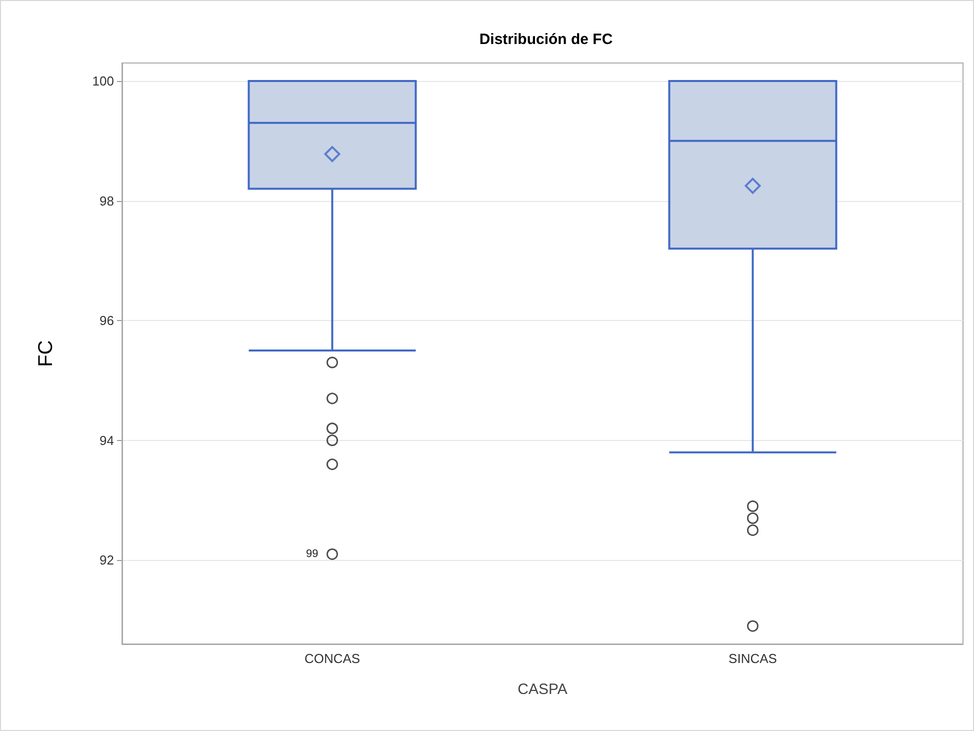 The width and height of the screenshot is (974, 731). I want to click on y-tick-label: 98, so click(107, 200).